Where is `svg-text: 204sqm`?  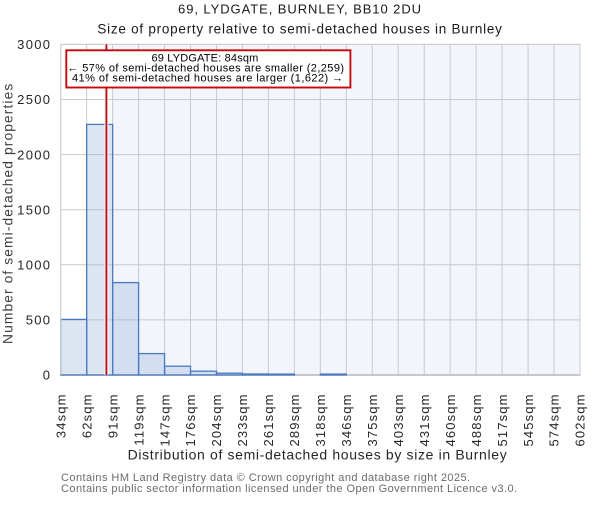 svg-text: 204sqm is located at coordinates (216, 419).